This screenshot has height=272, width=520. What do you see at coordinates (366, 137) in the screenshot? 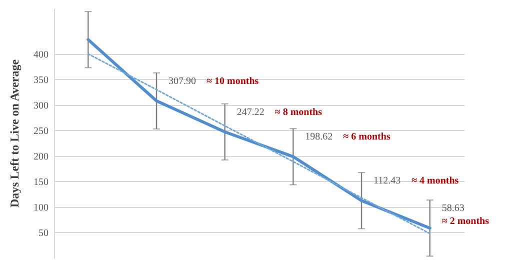
I see `annotation: ≈ 6 months` at bounding box center [366, 137].